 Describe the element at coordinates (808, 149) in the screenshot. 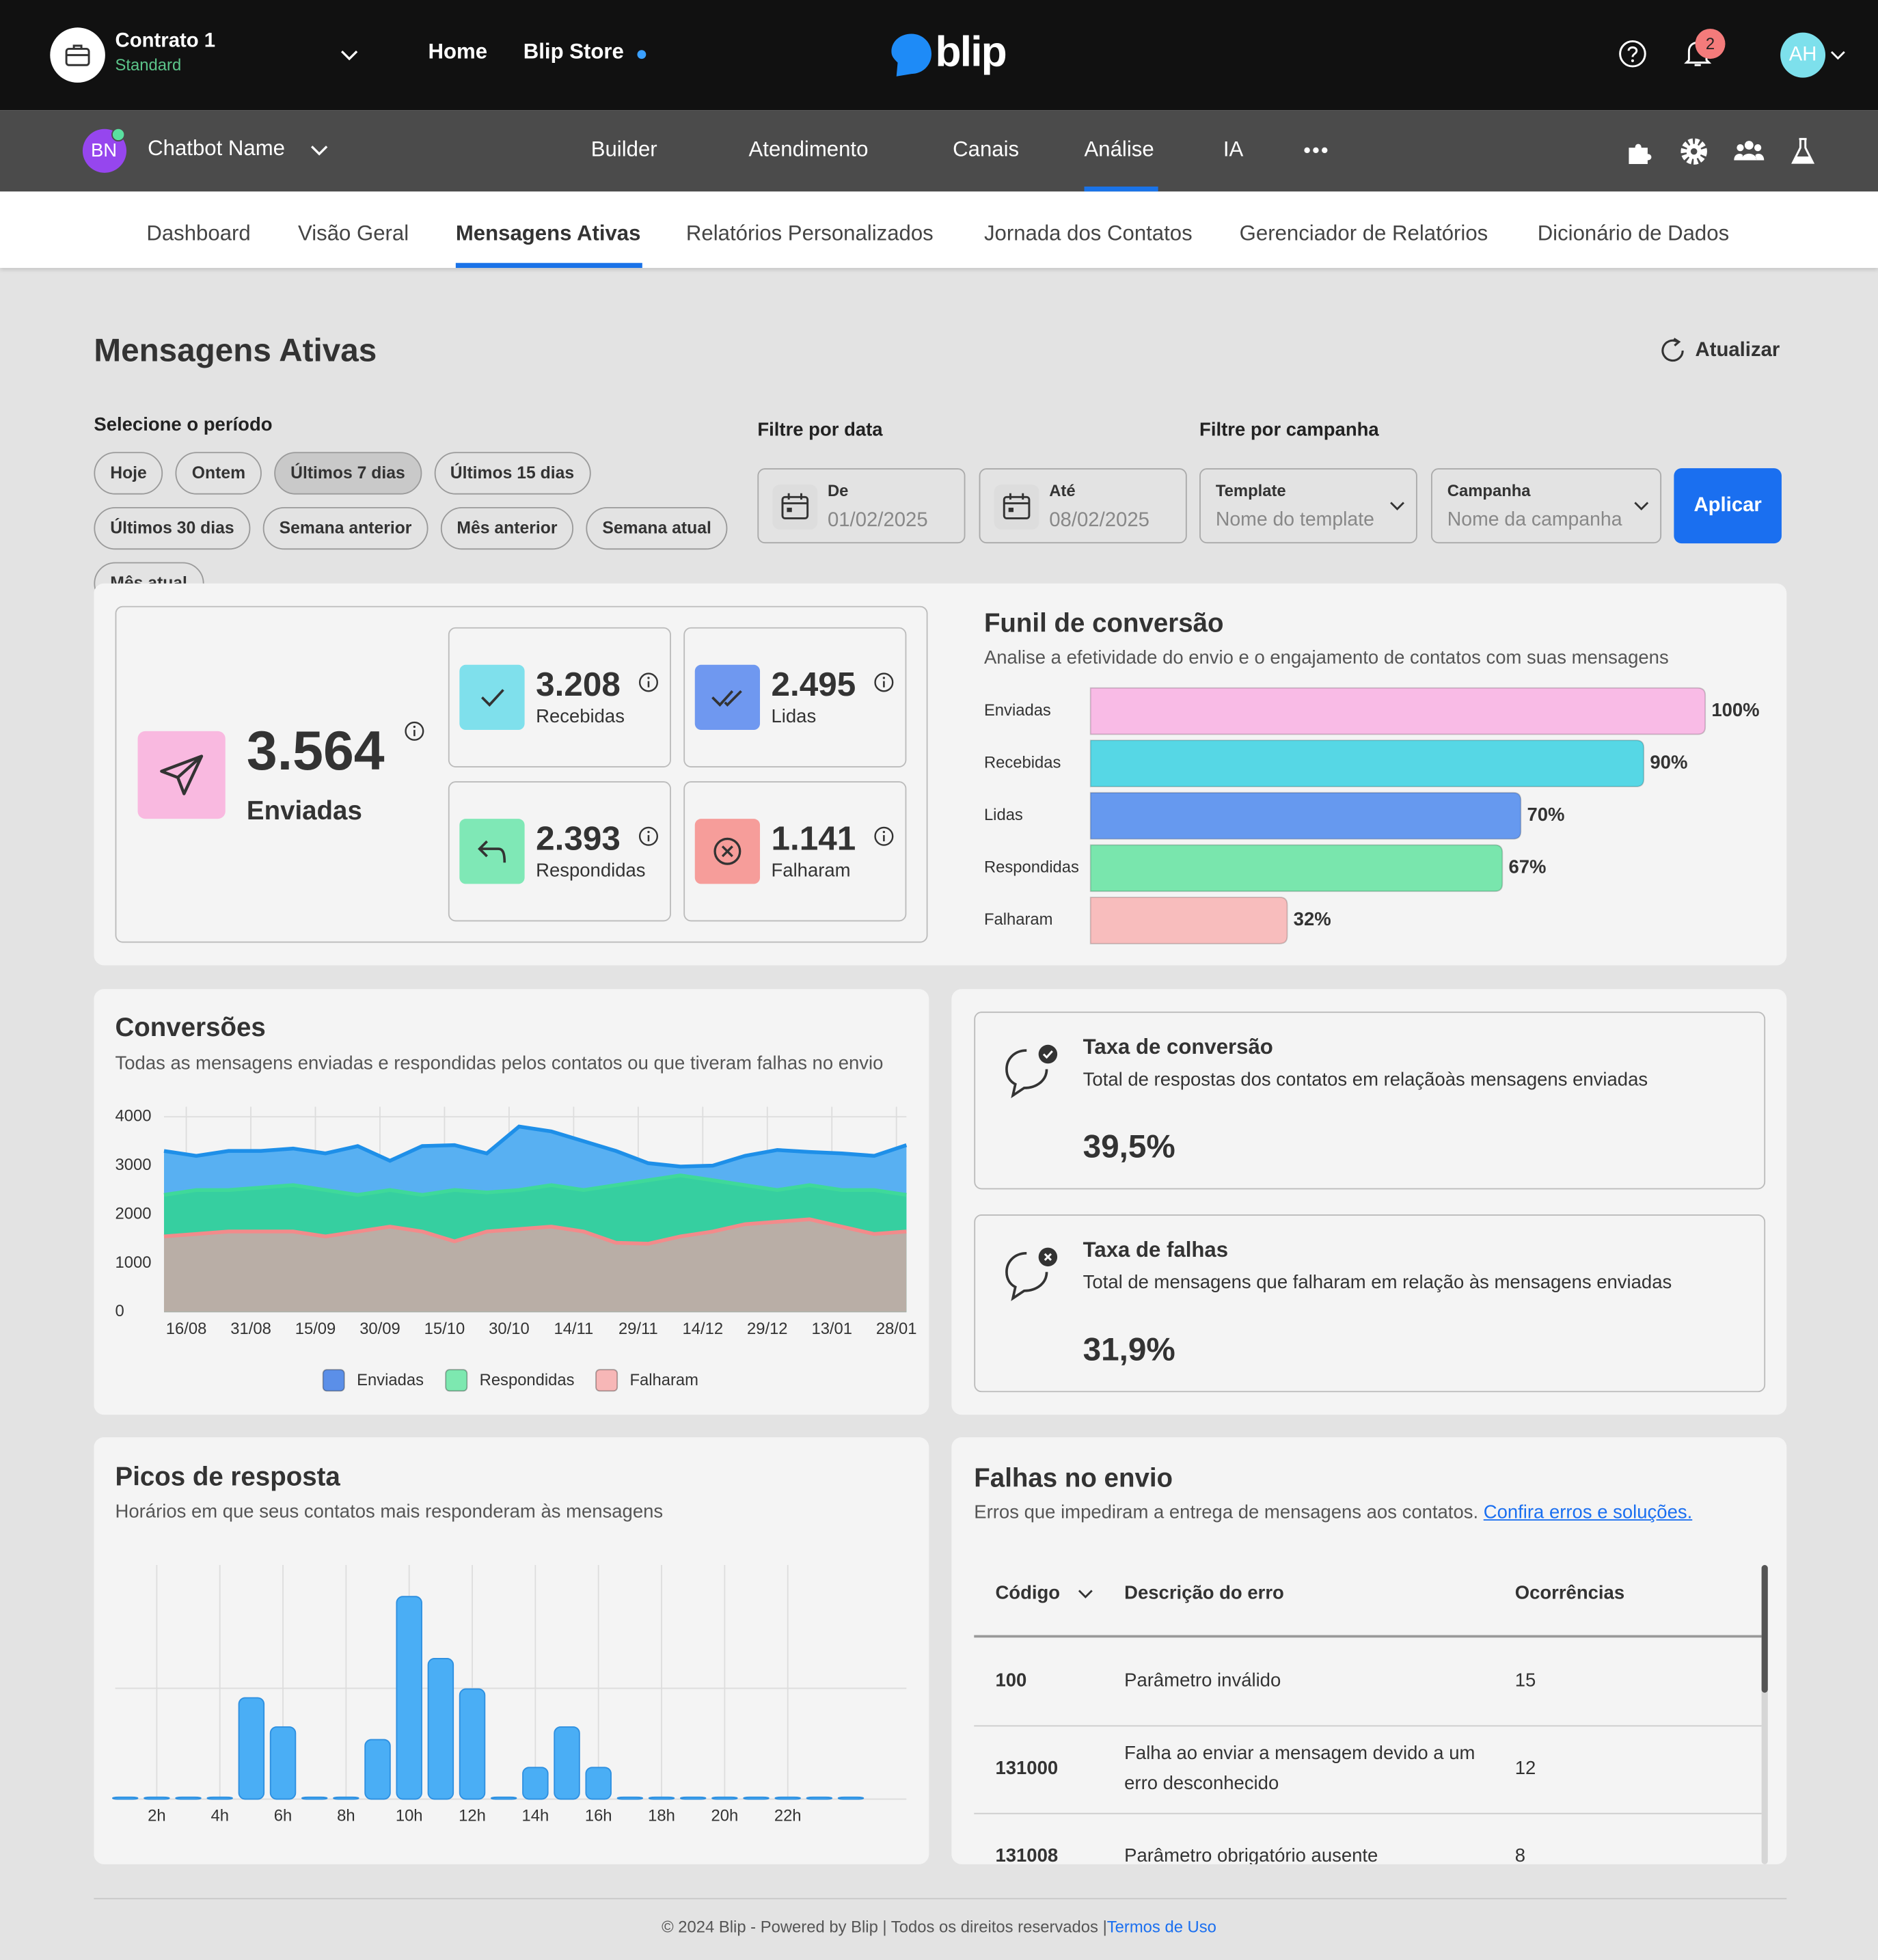

I see `module-tab: Atendimento` at that location.